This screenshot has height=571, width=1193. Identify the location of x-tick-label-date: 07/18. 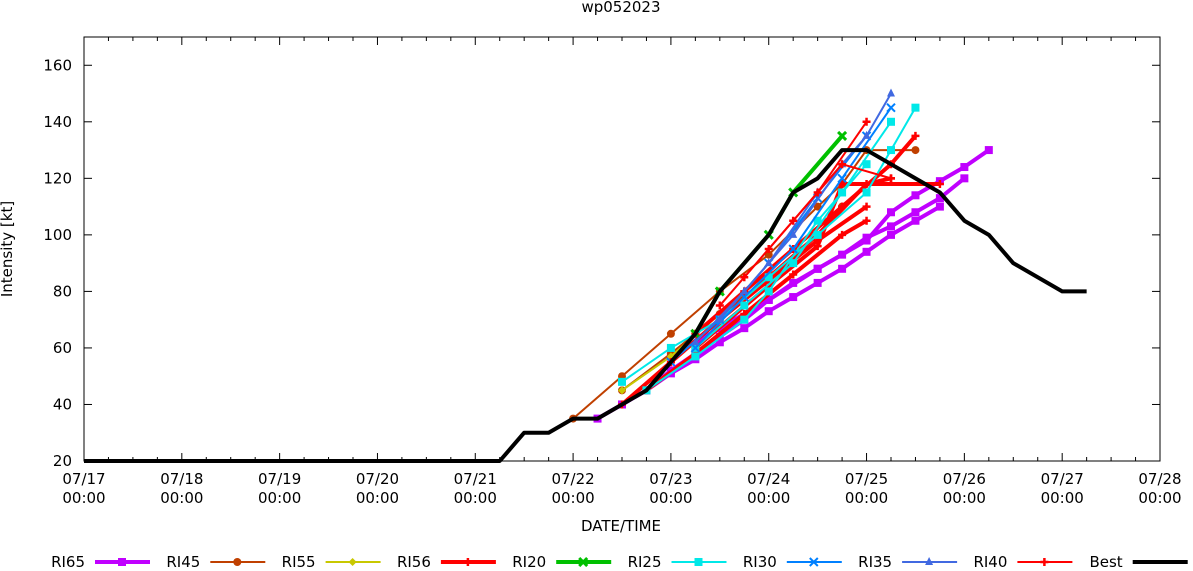
(181, 479).